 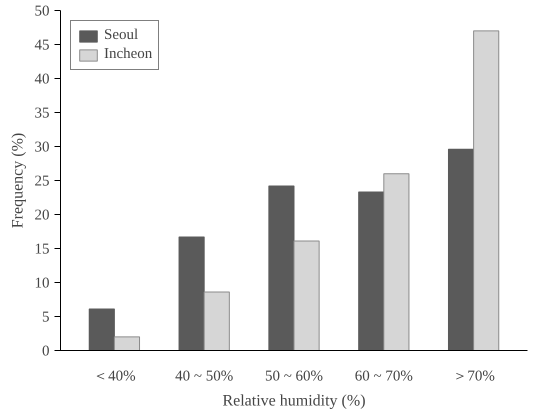 I want to click on x-tick-label: ＜40%, so click(x=114, y=376).